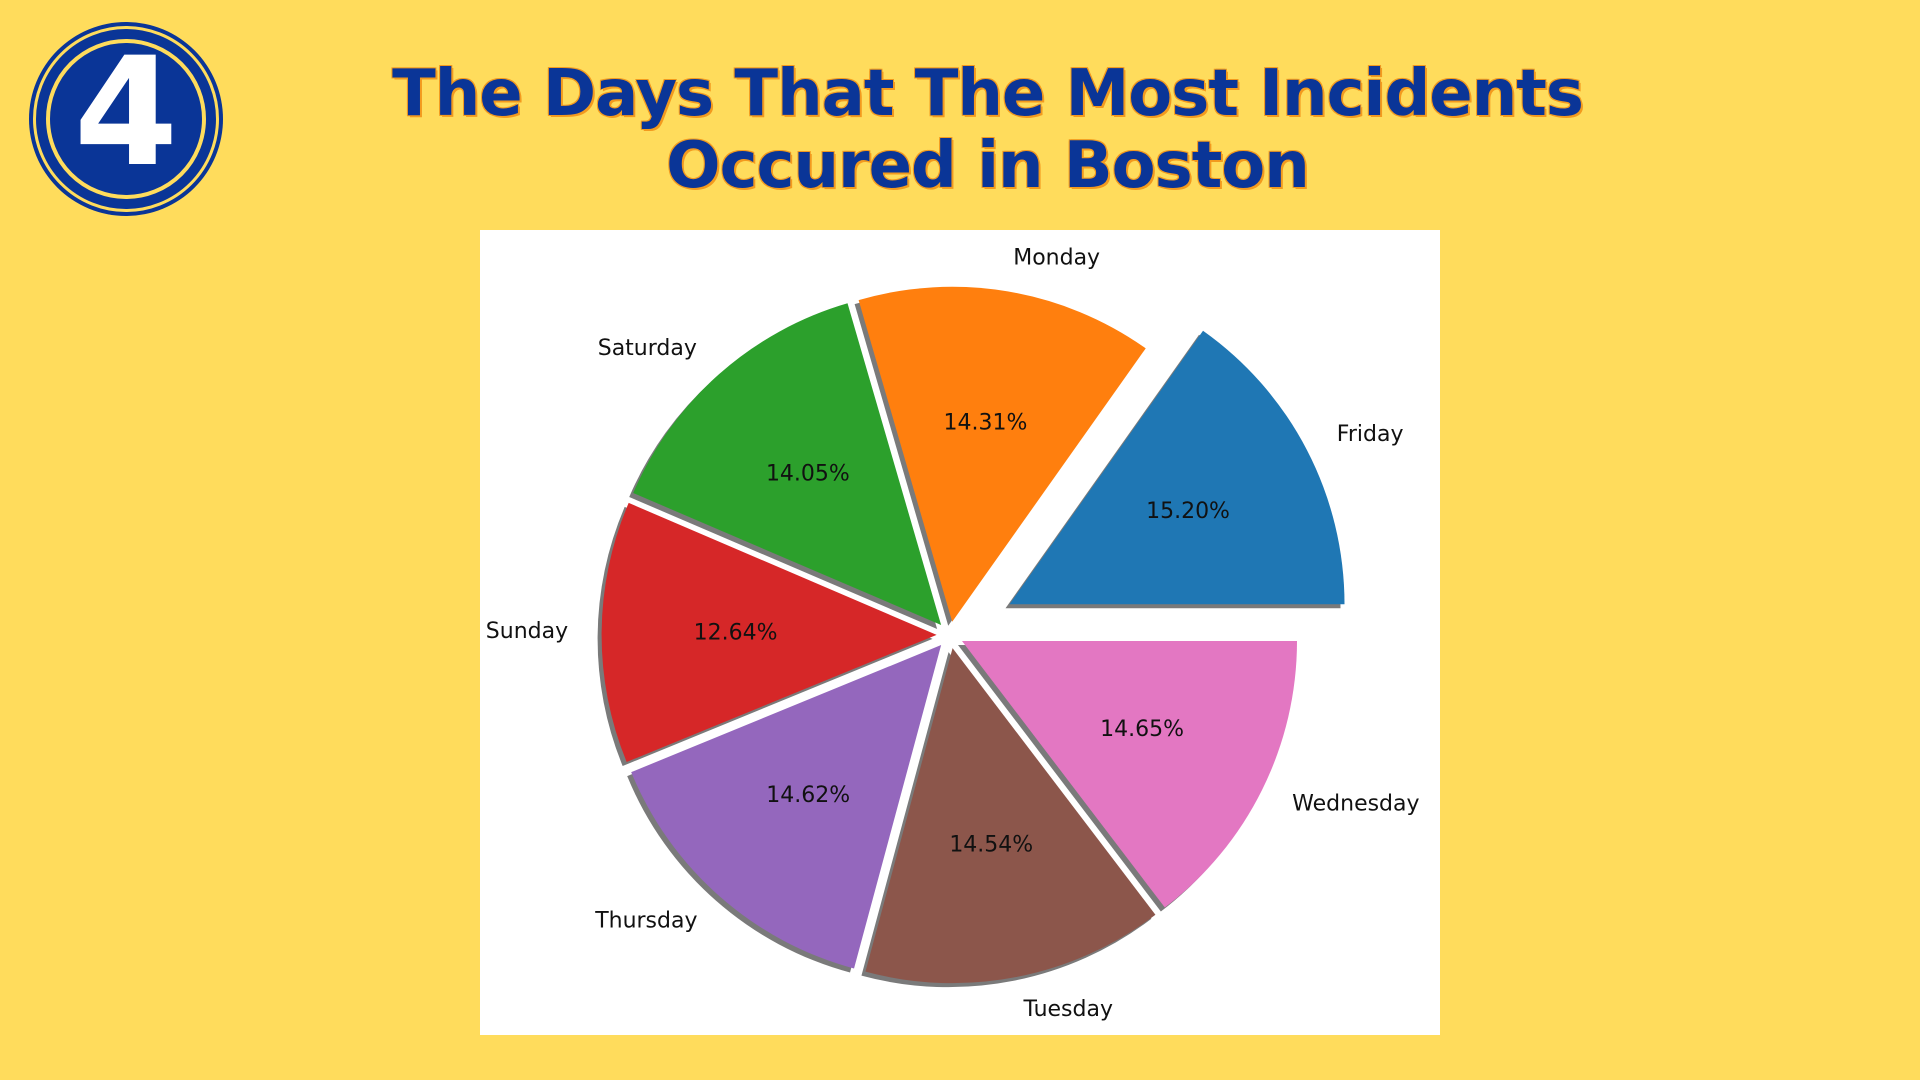 The height and width of the screenshot is (1080, 1920). What do you see at coordinates (645, 921) in the screenshot?
I see `slice-label-thursday: Thursday` at bounding box center [645, 921].